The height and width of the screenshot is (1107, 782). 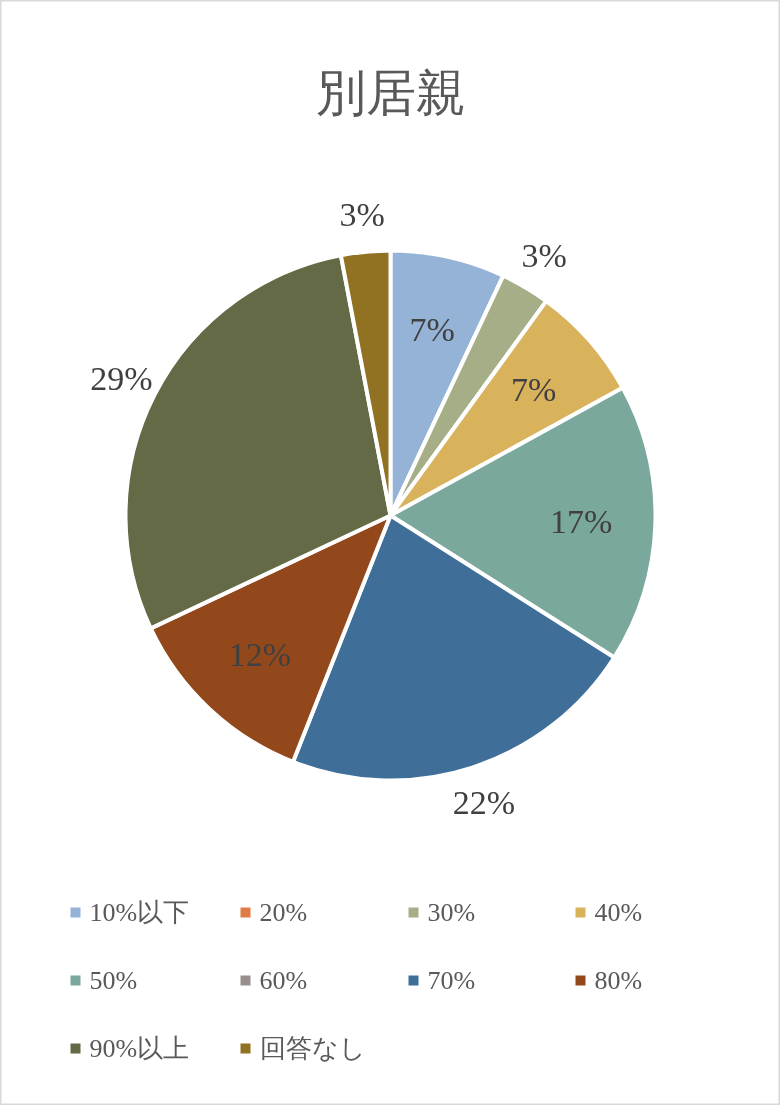 What do you see at coordinates (484, 803) in the screenshot?
I see `data-label: 22%` at bounding box center [484, 803].